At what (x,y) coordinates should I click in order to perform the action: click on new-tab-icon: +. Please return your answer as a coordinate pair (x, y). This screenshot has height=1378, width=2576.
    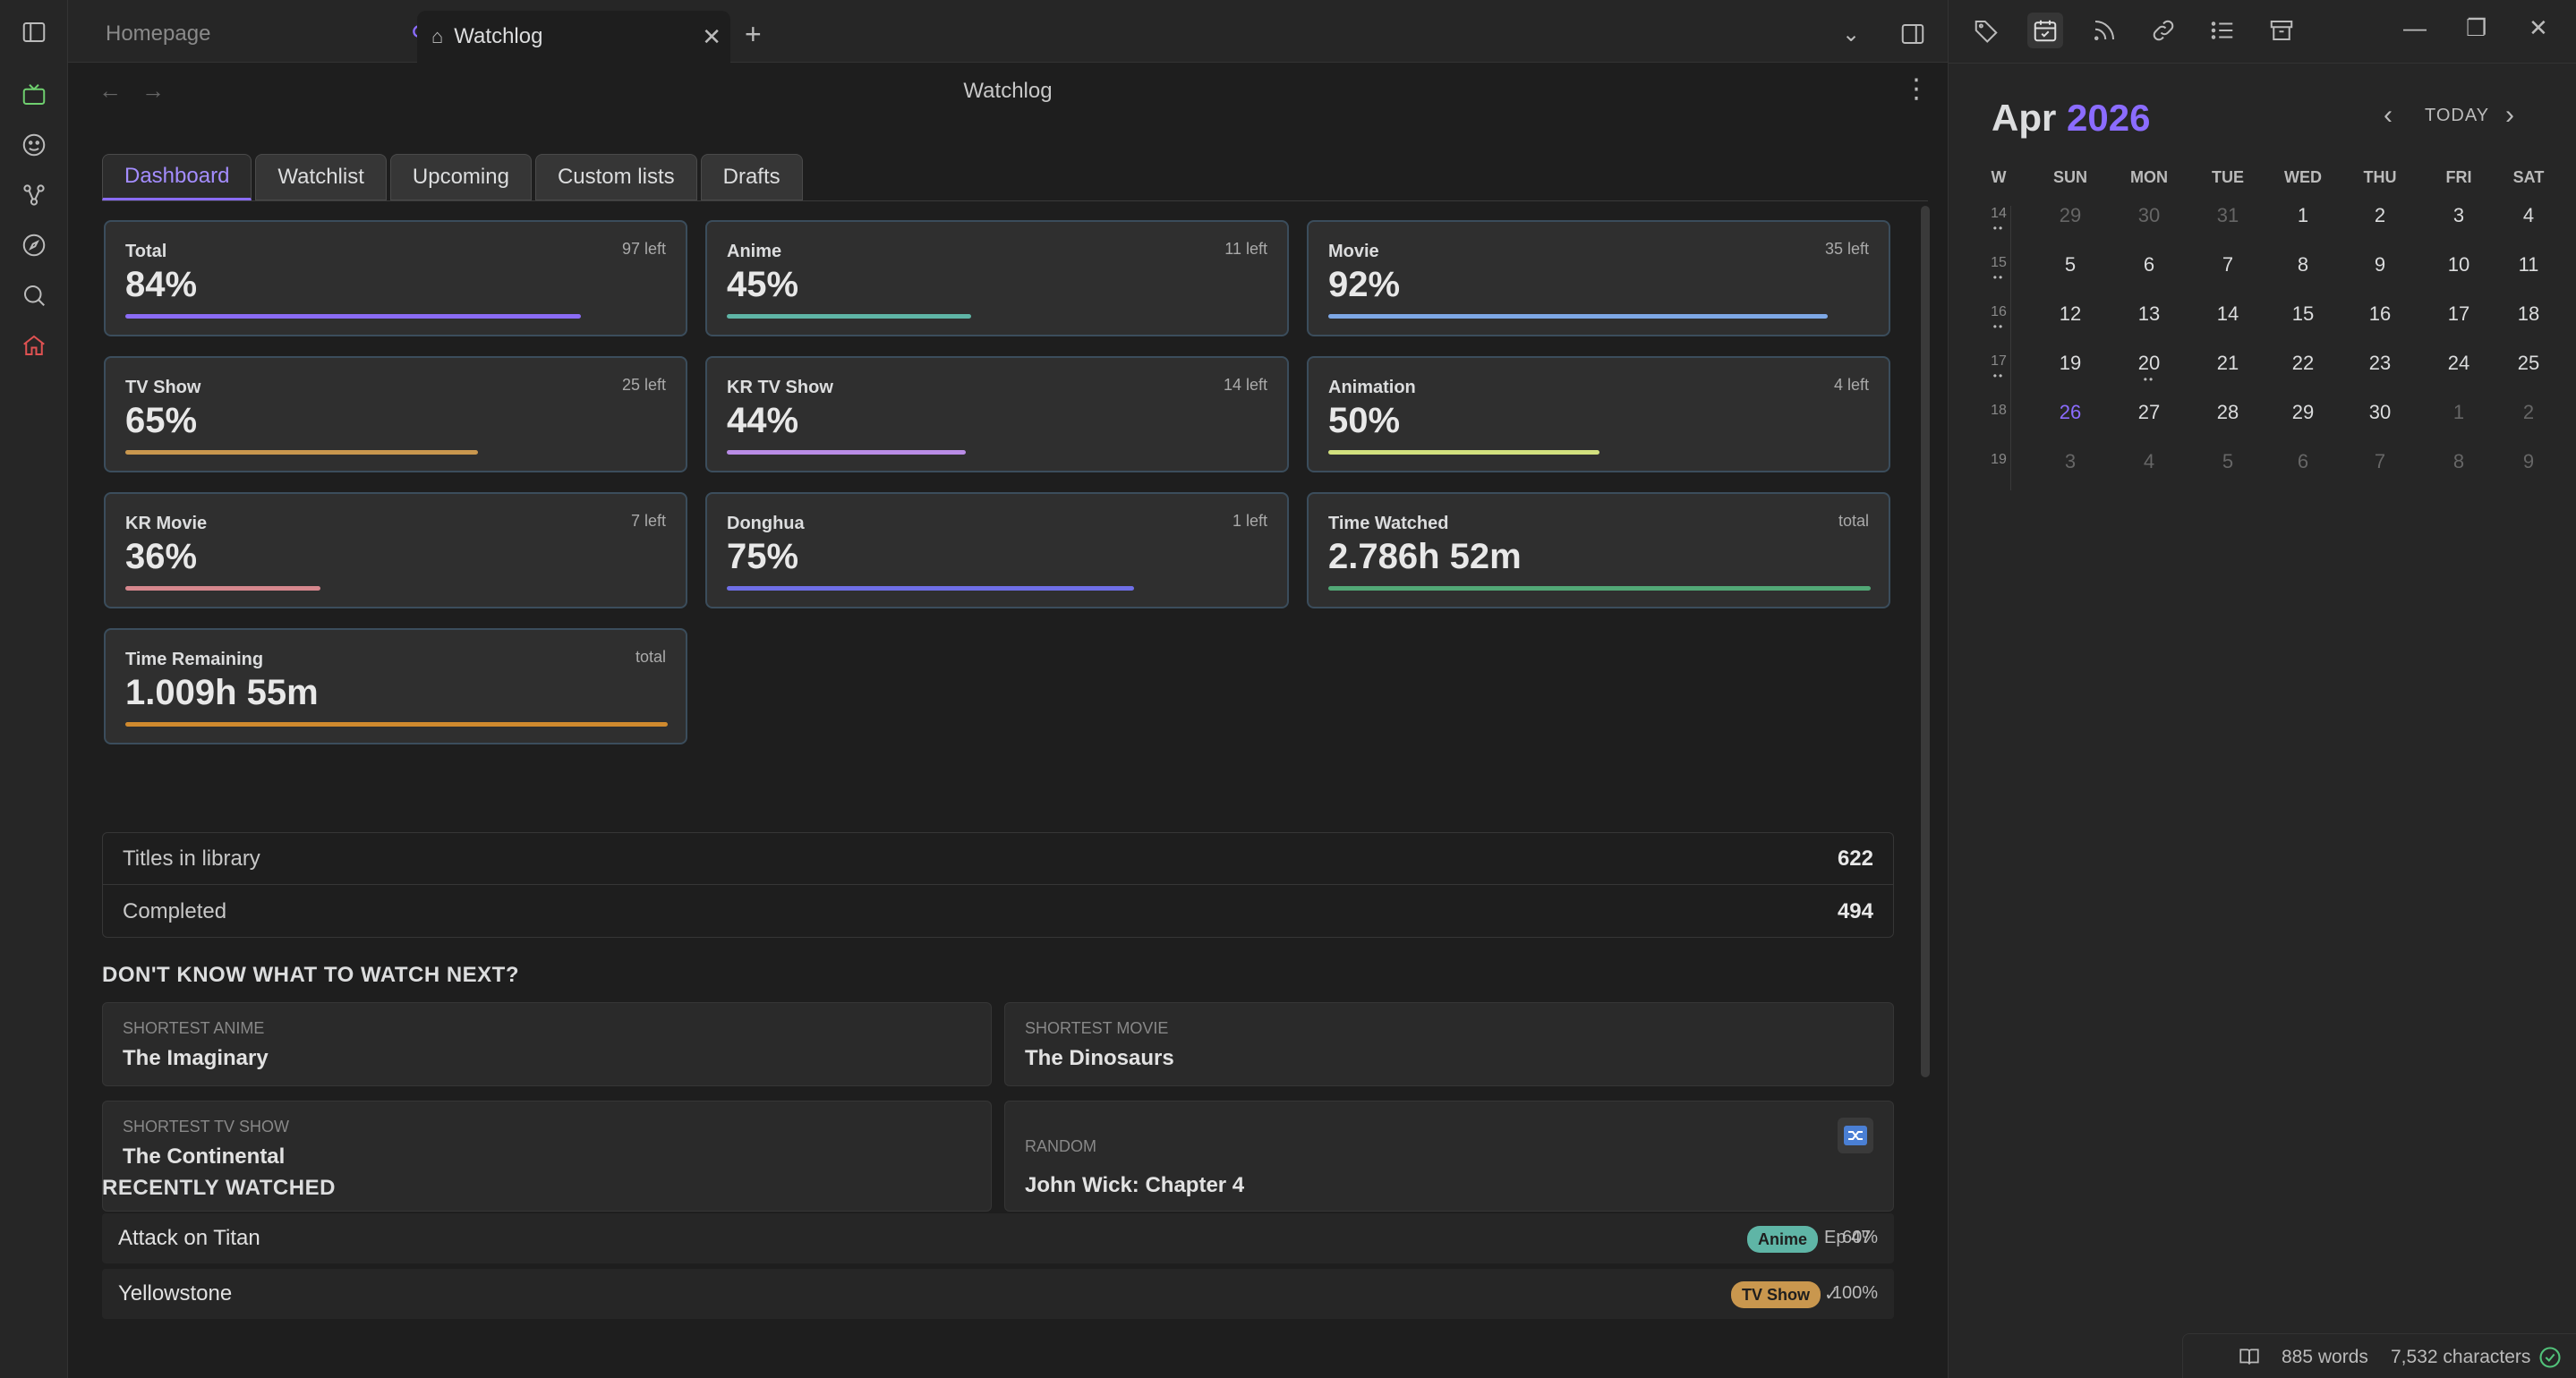
    Looking at the image, I should click on (753, 33).